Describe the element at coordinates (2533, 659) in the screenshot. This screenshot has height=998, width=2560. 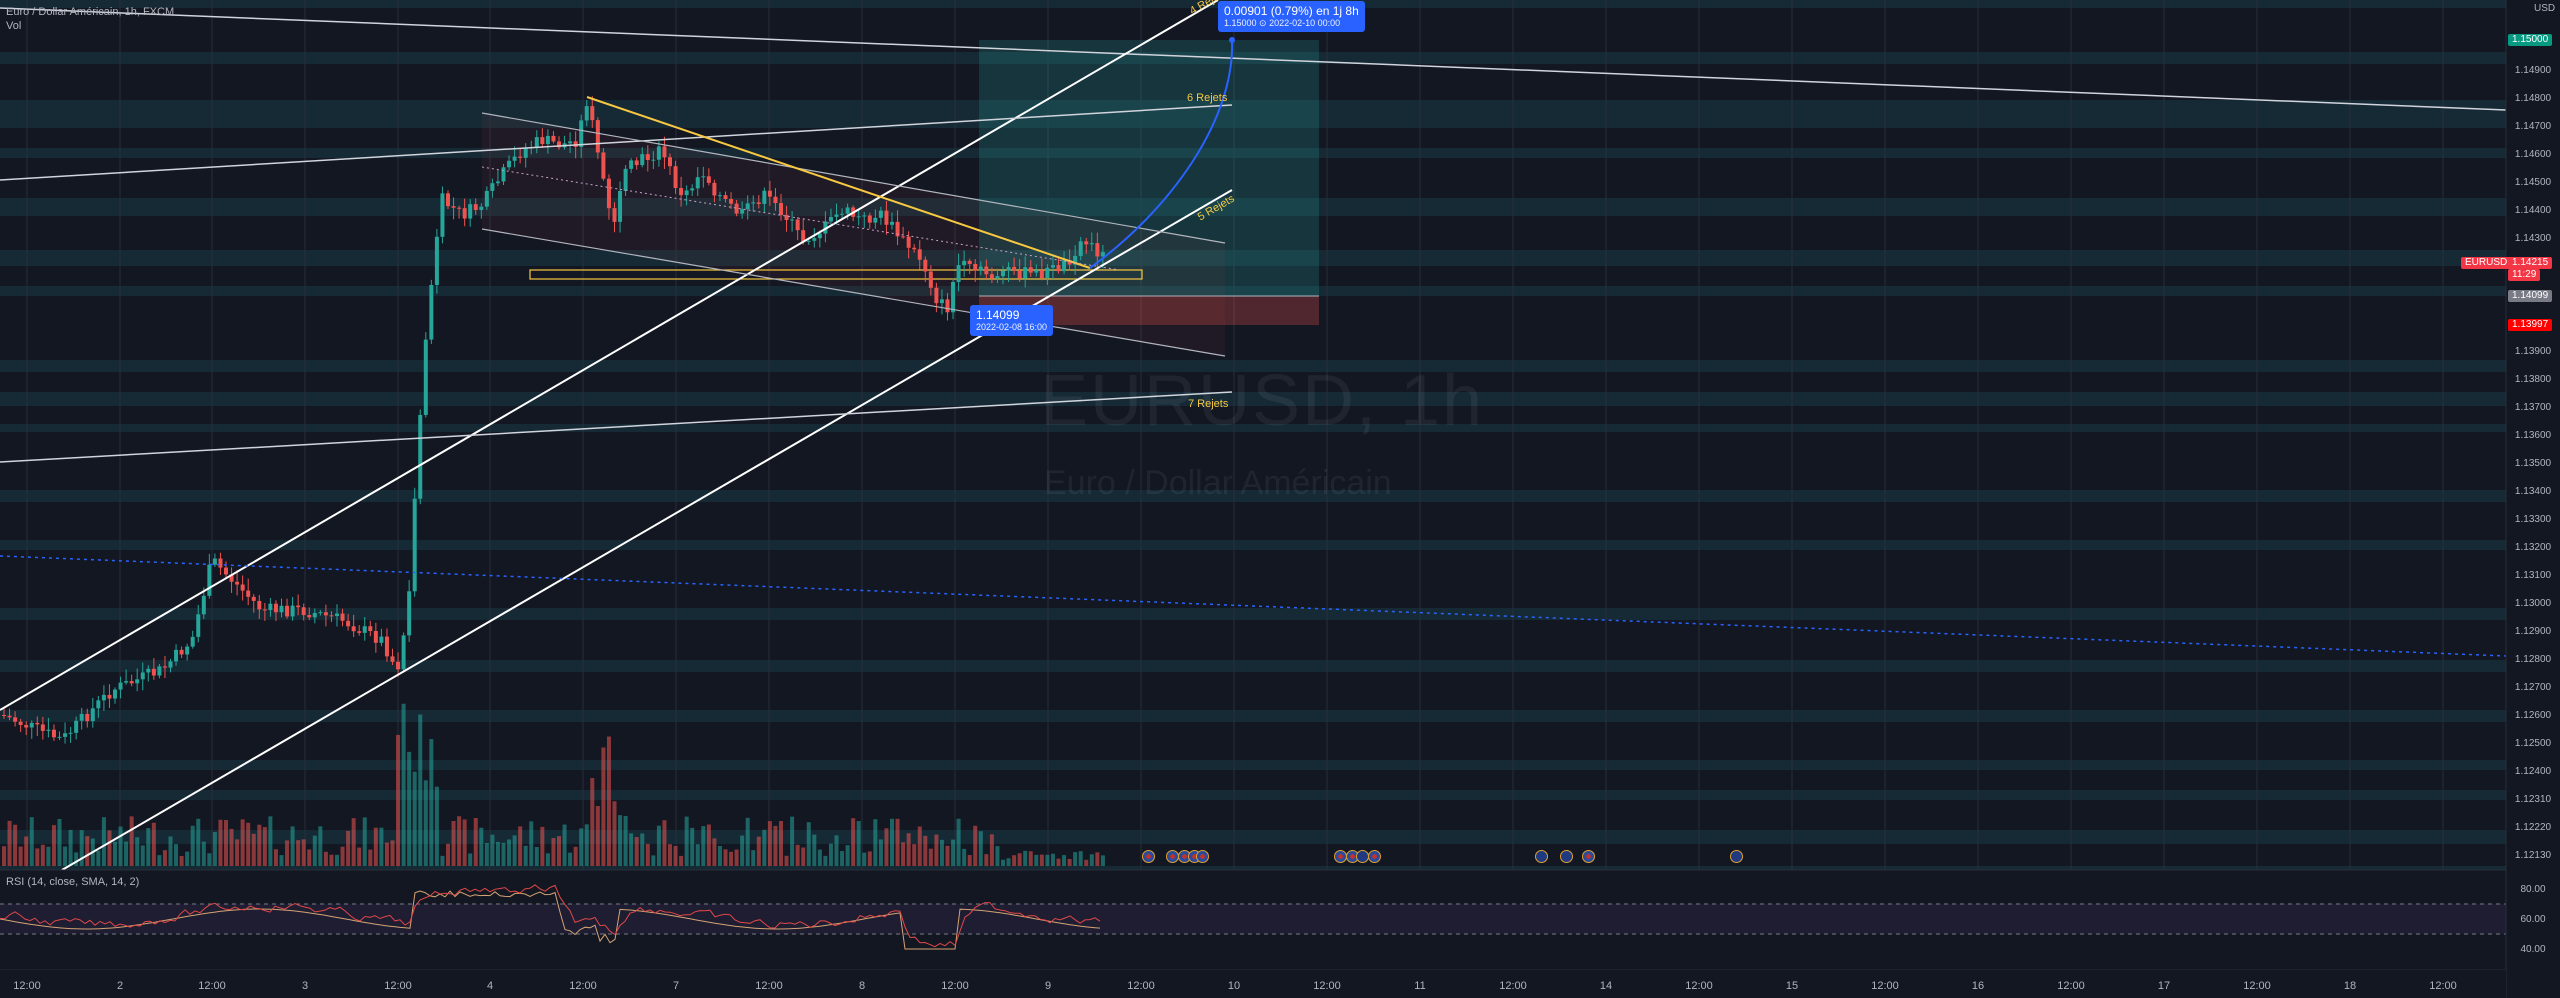
I see `price-tick-label: 1.12800` at that location.